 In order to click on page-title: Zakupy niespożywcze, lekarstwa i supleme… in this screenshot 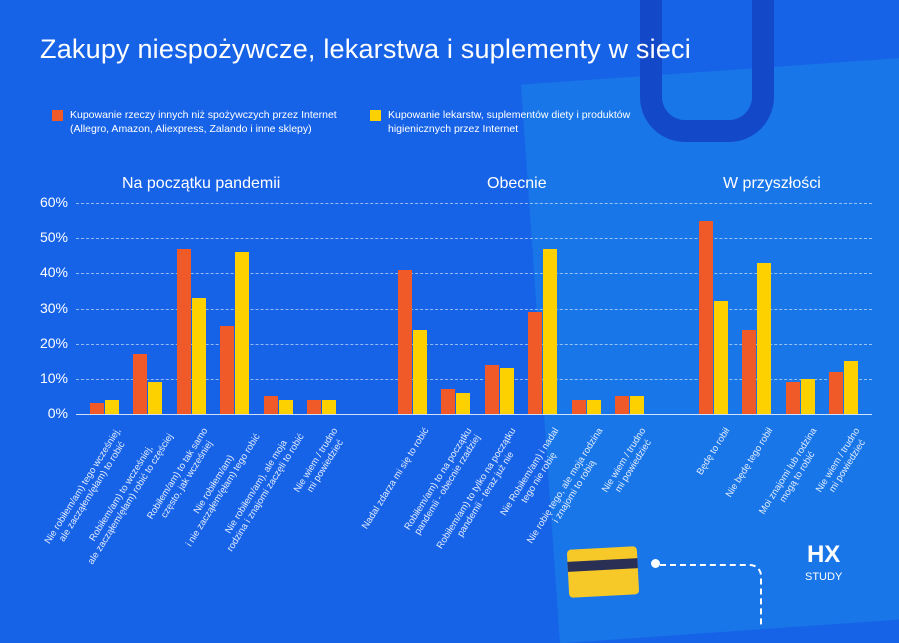, I will do `click(365, 49)`.